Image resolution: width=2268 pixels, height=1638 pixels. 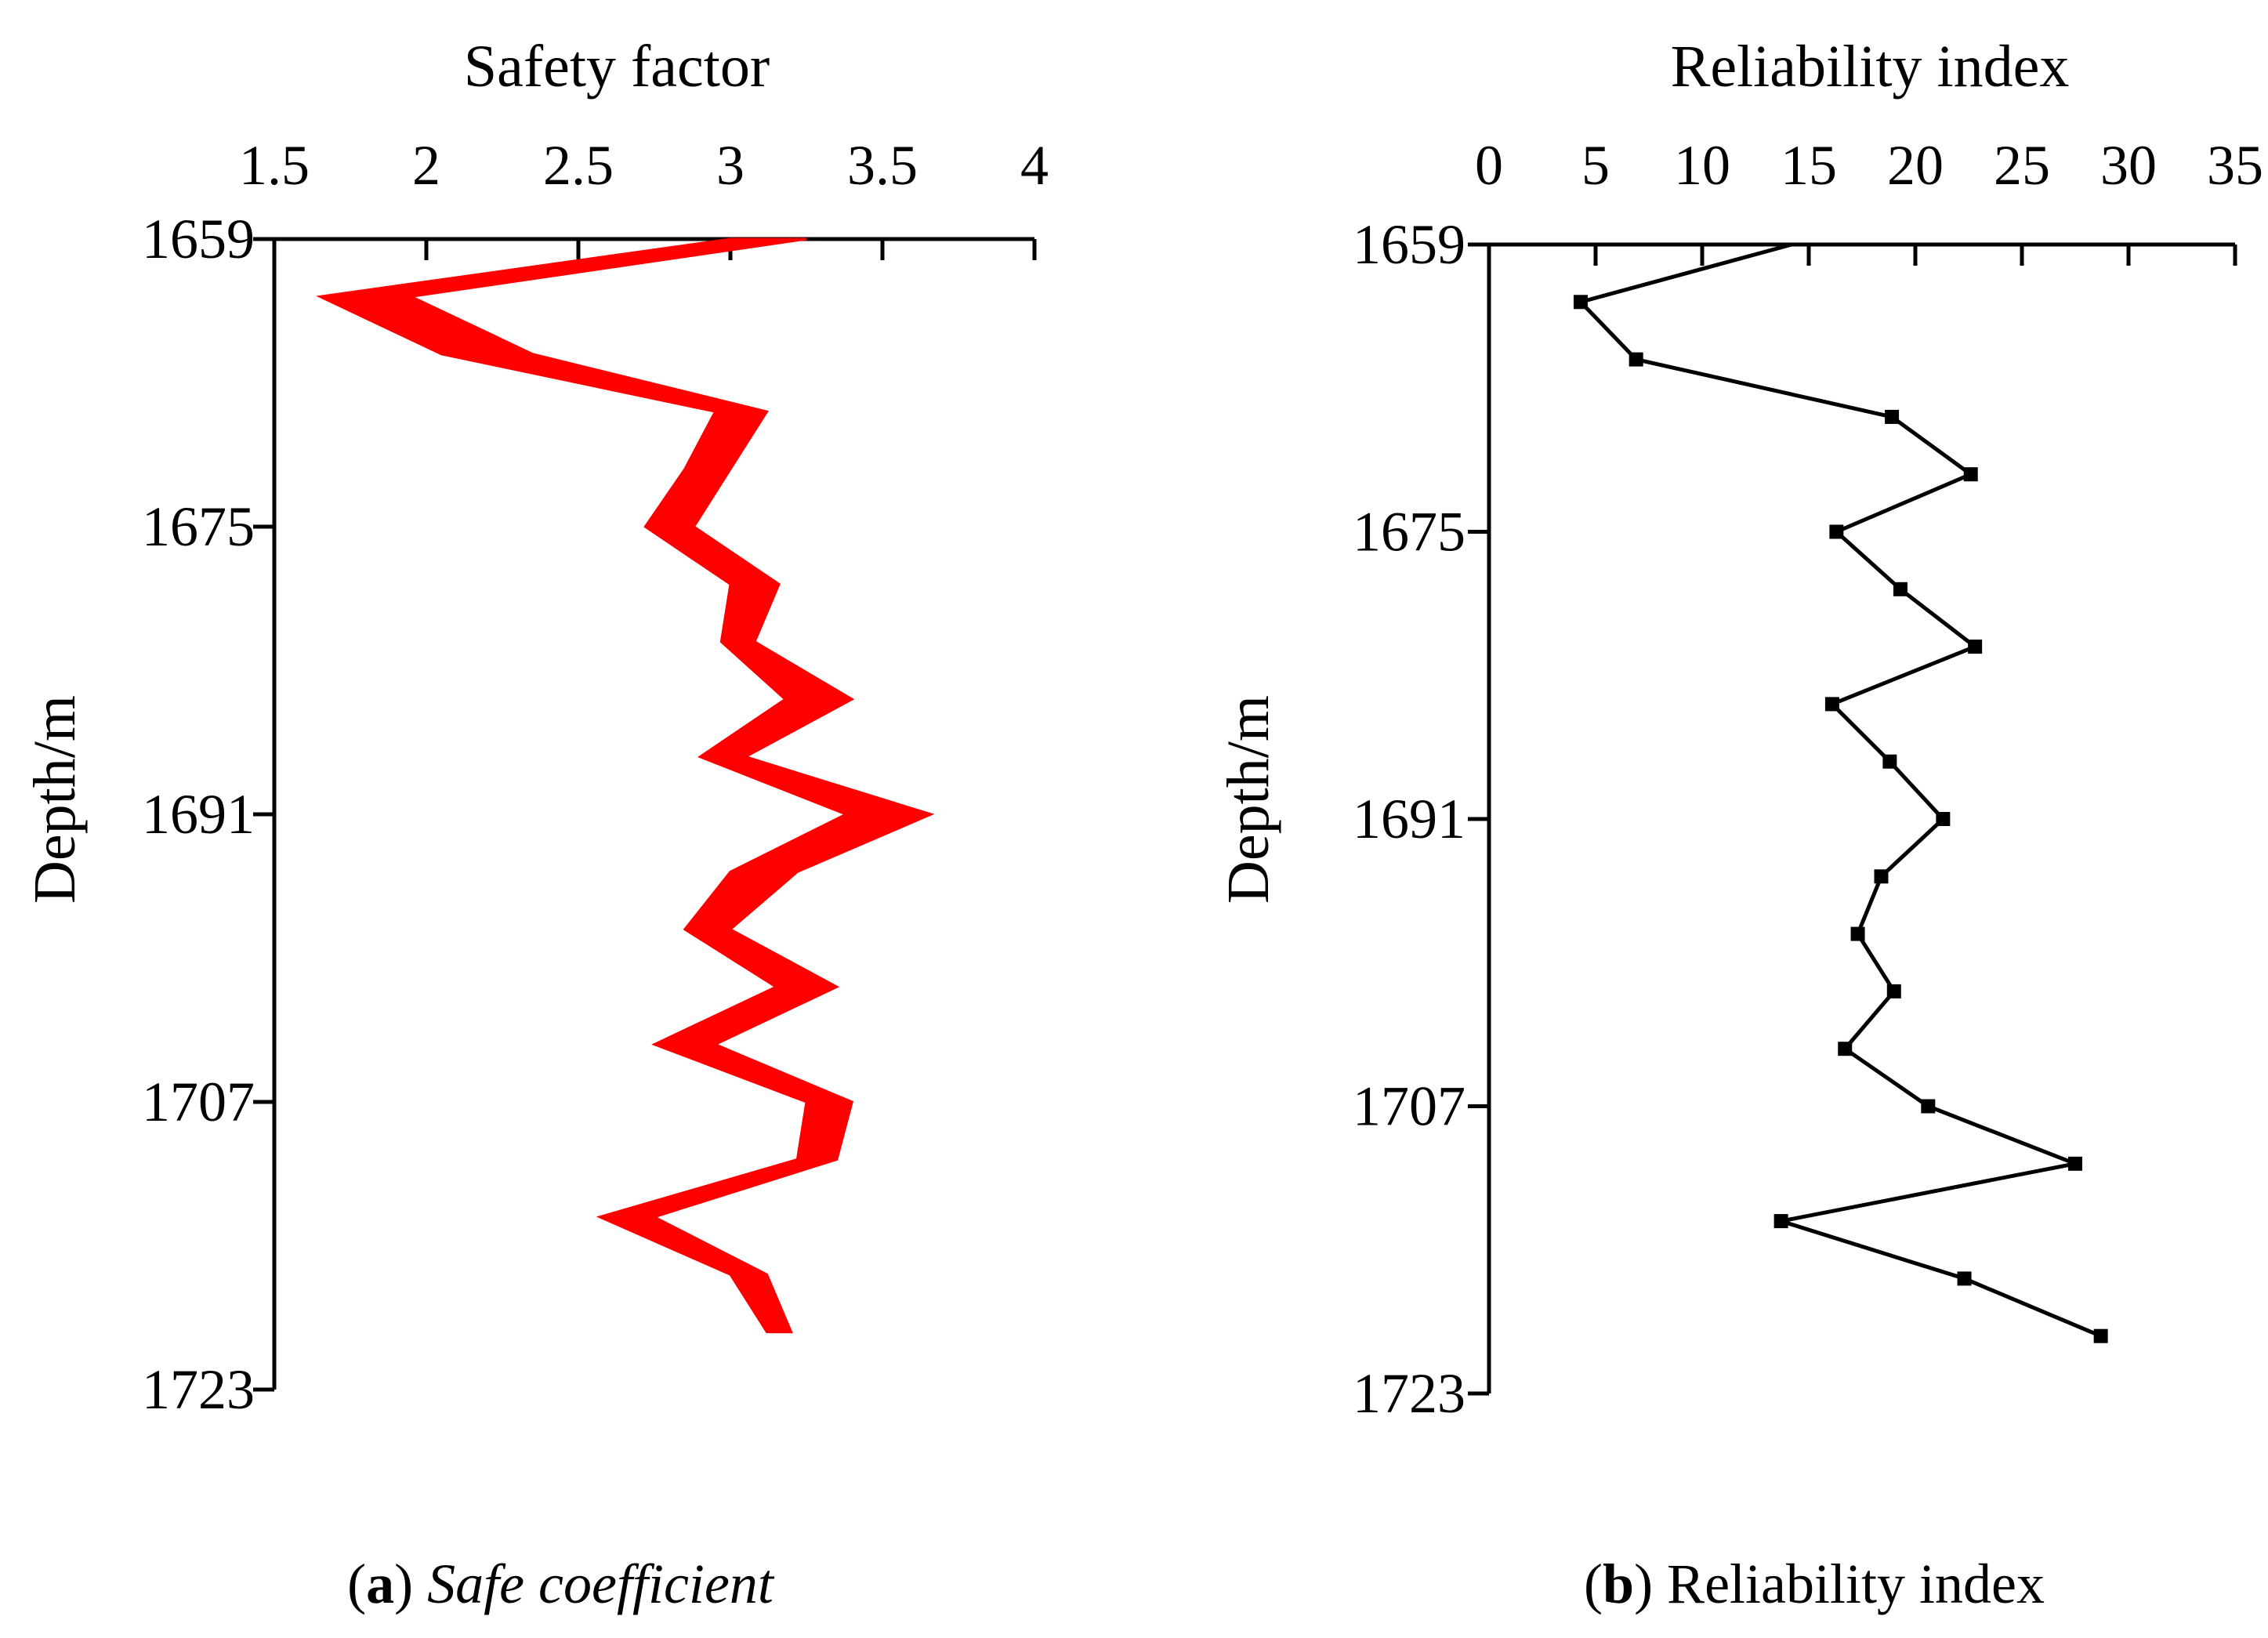 What do you see at coordinates (1034, 165) in the screenshot?
I see `x-tick-label-4: 4` at bounding box center [1034, 165].